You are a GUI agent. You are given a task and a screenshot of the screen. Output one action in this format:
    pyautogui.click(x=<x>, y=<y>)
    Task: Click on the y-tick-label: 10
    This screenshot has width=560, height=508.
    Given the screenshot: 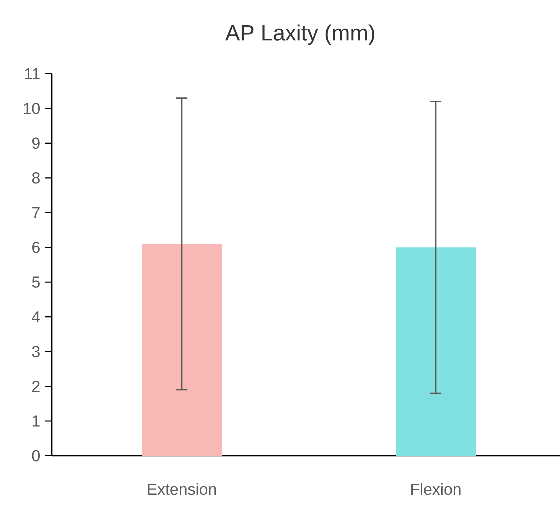 What is the action you would take?
    pyautogui.click(x=32, y=108)
    